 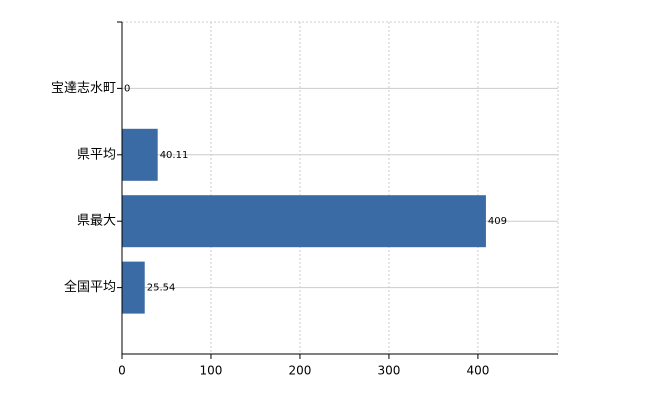 What do you see at coordinates (96, 221) in the screenshot?
I see `y-tick-label: 県最大` at bounding box center [96, 221].